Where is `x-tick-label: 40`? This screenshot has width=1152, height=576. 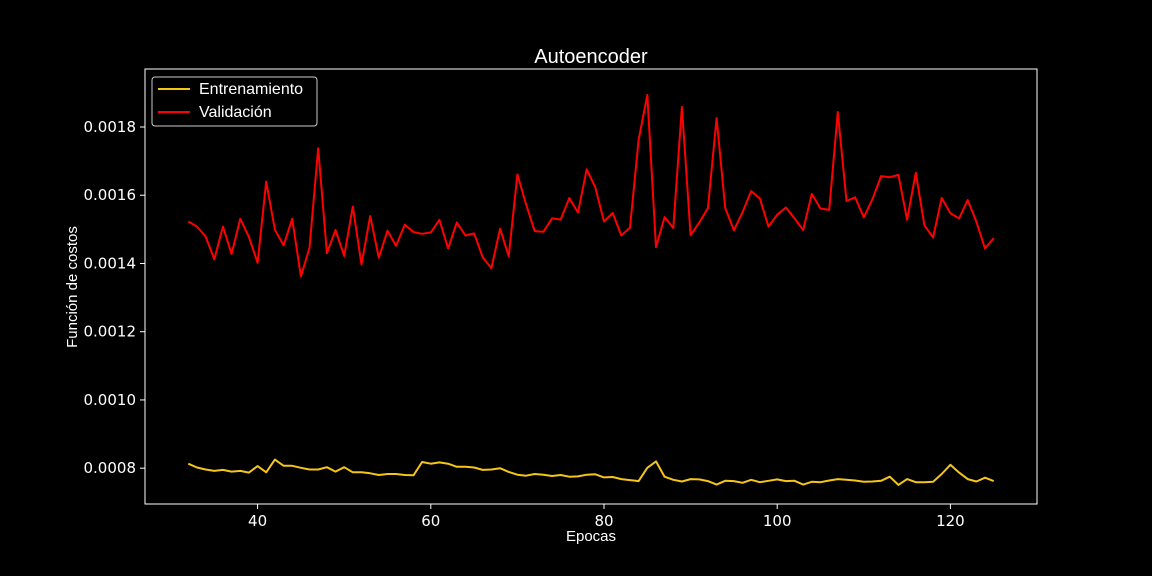
x-tick-label: 40 is located at coordinates (257, 521).